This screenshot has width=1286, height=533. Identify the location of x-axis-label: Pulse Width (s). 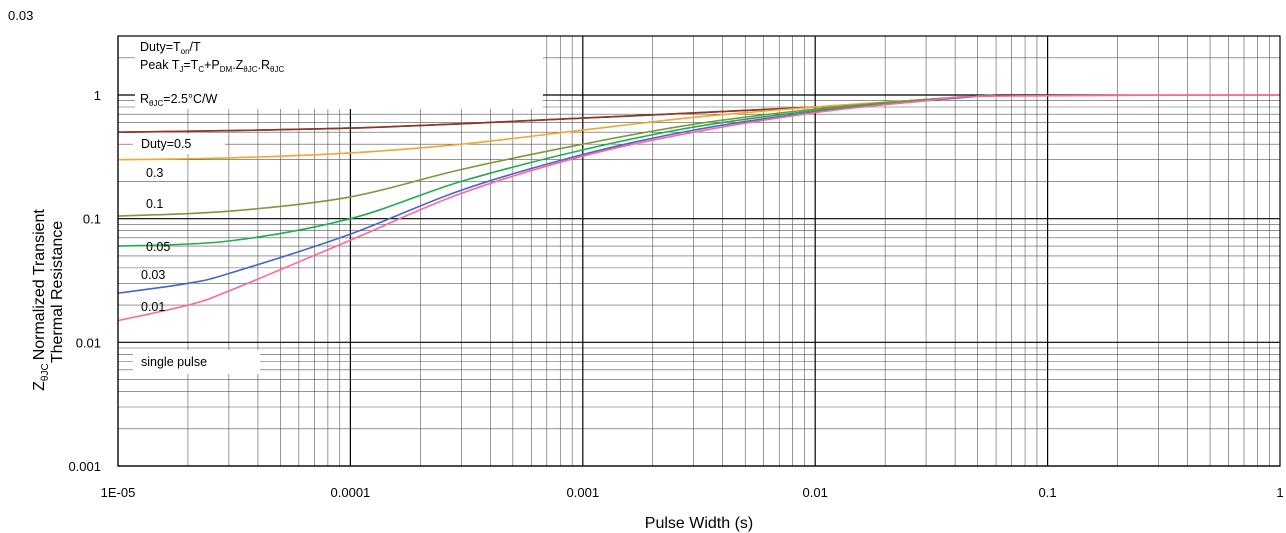
(699, 523).